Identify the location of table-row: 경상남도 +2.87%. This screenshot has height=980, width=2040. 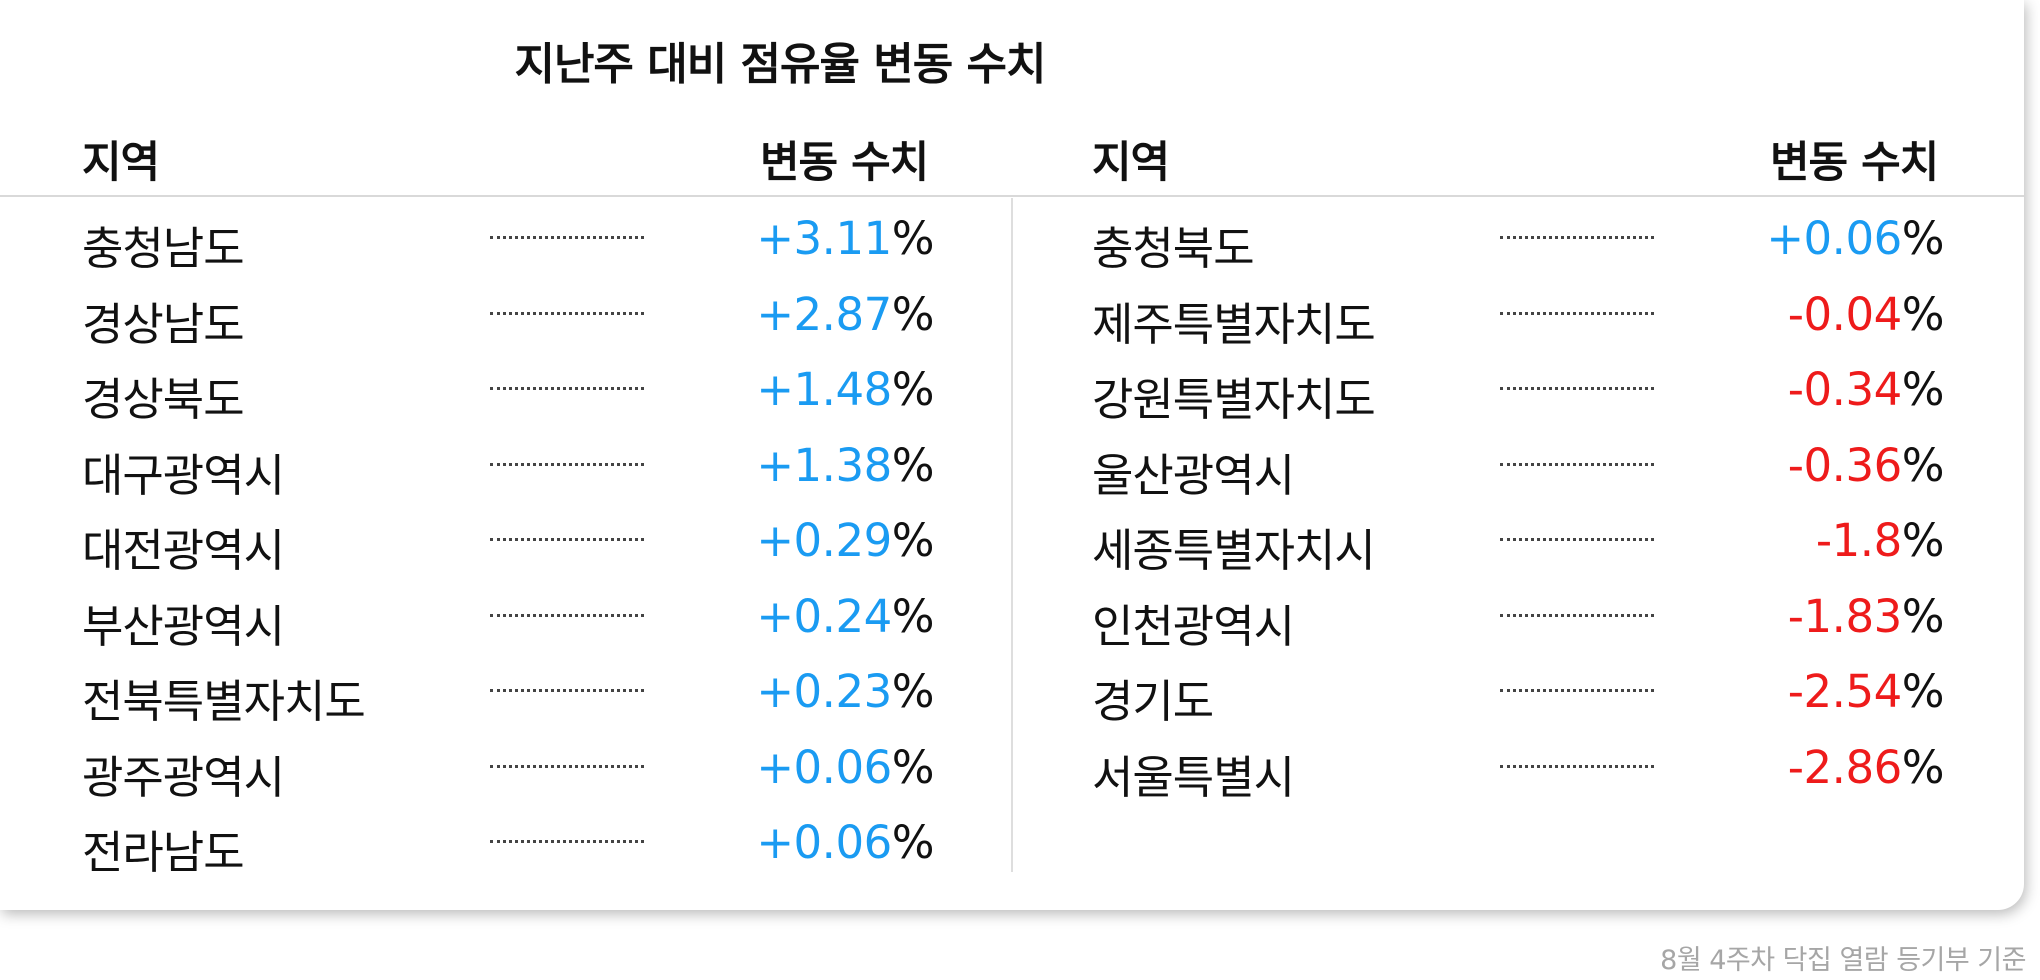
(508, 320).